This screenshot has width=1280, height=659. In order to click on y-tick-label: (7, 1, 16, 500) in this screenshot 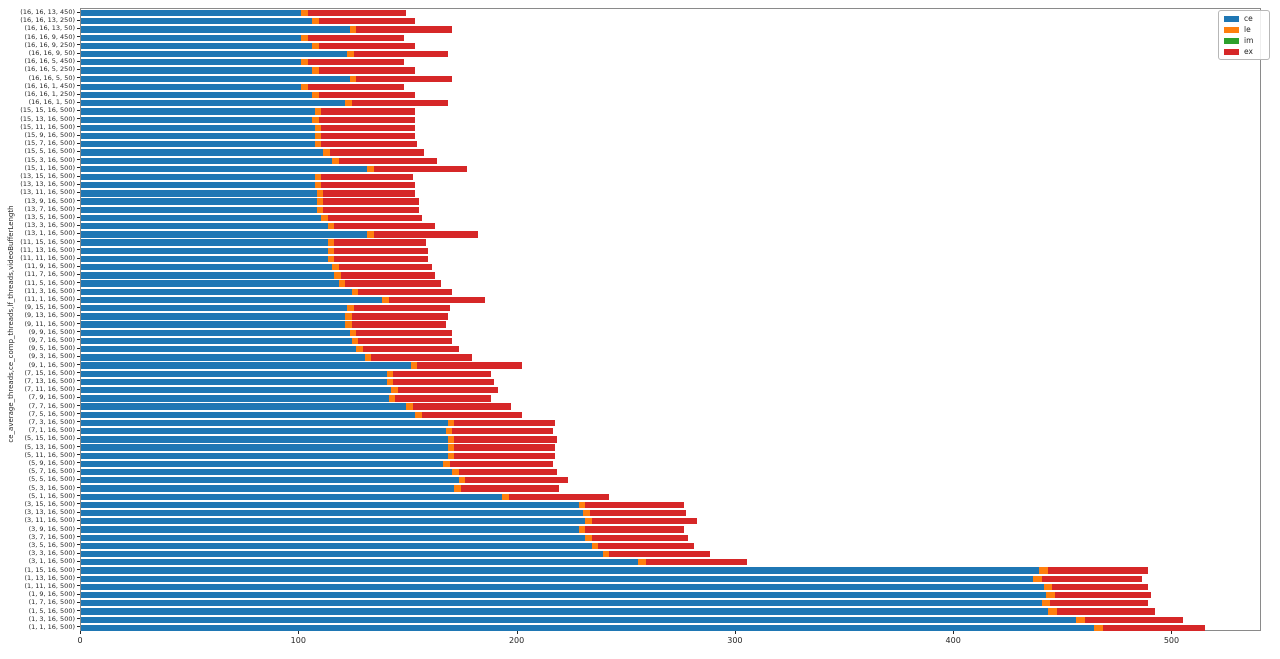, I will do `click(51, 430)`.